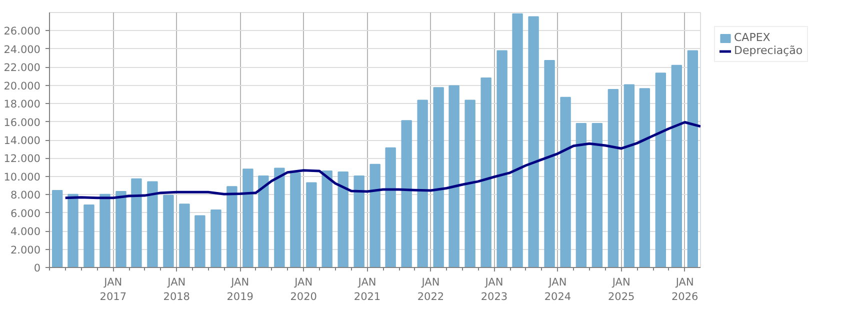 The height and width of the screenshot is (313, 851). What do you see at coordinates (22, 159) in the screenshot?
I see `y-tick-label: 12.000` at bounding box center [22, 159].